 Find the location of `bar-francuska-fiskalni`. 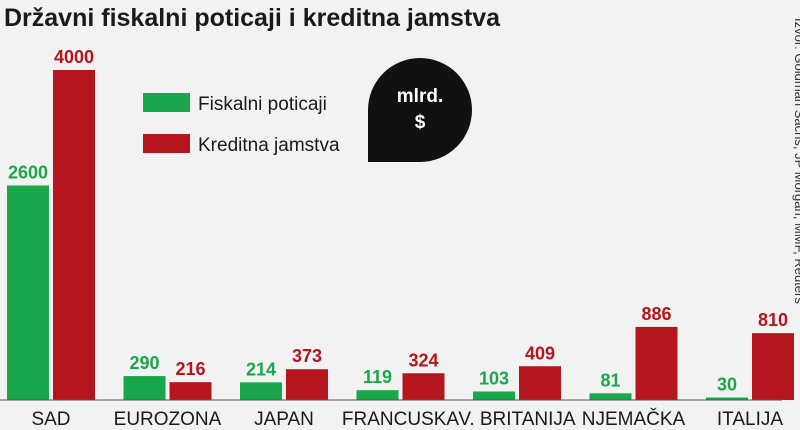

bar-francuska-fiskalni is located at coordinates (377, 395).